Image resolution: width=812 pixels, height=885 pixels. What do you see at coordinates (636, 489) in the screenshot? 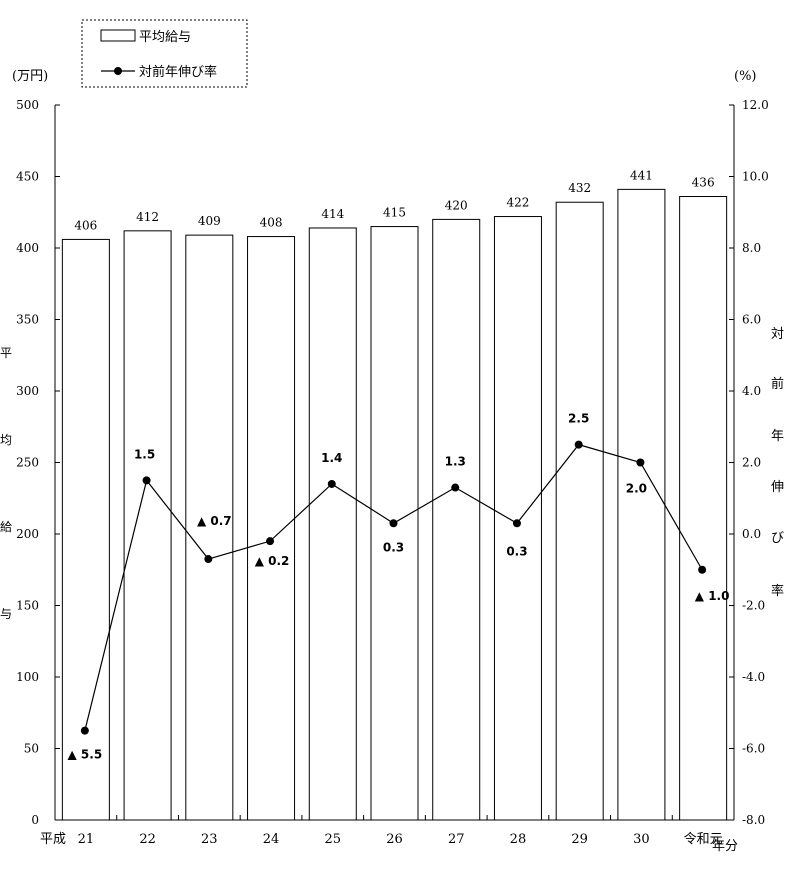
I see `line-value-label: 2.0` at bounding box center [636, 489].